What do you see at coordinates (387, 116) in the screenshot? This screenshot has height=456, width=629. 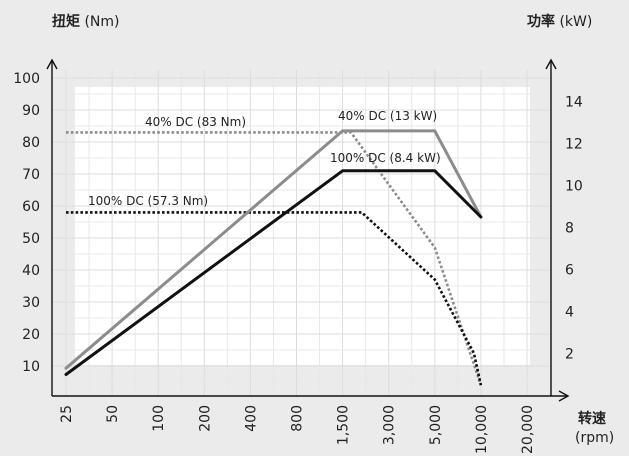 I see `annotation-power-40dc: 40% DC (13 kW)` at bounding box center [387, 116].